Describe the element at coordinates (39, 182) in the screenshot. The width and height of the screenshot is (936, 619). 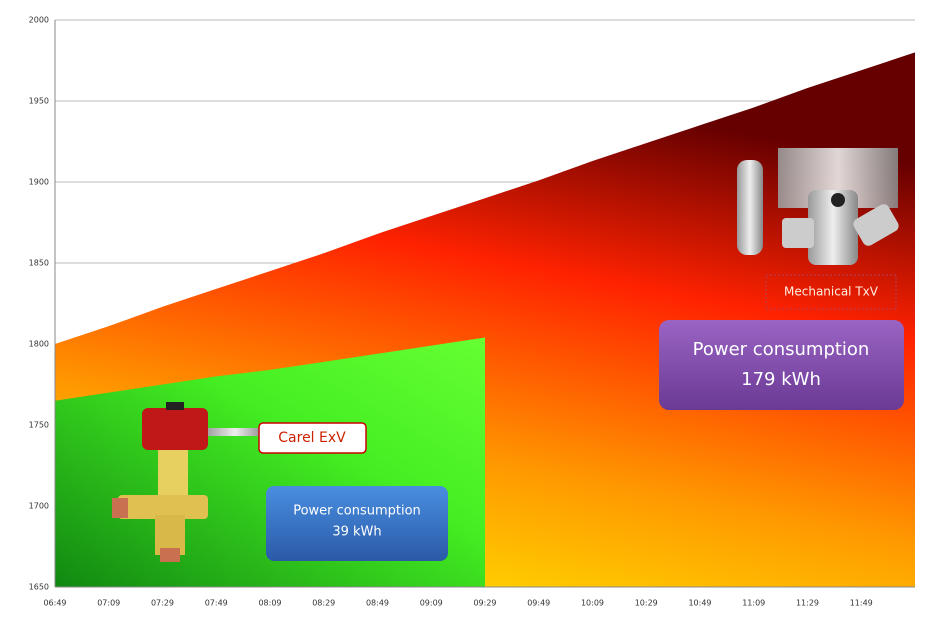
I see `y-tick-label: 1900` at that location.